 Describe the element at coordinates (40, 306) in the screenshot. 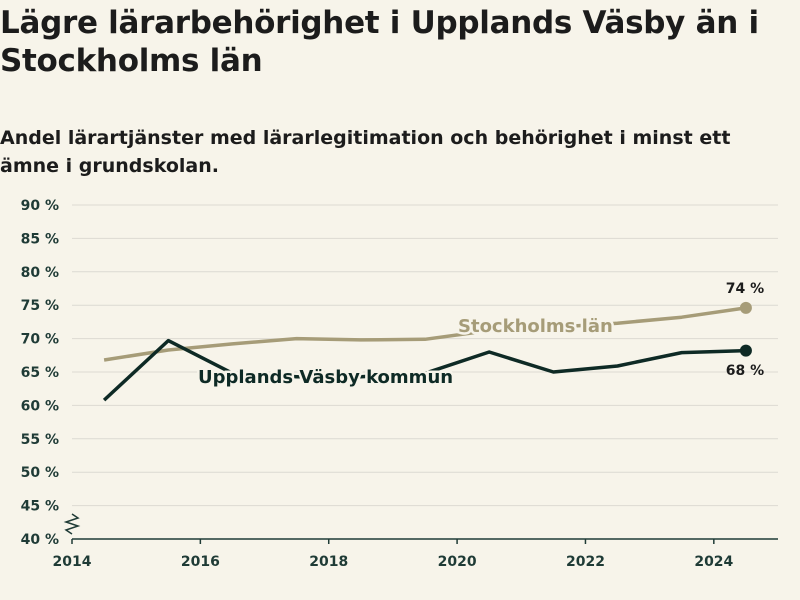

I see `y-tick-label: 75 %` at that location.